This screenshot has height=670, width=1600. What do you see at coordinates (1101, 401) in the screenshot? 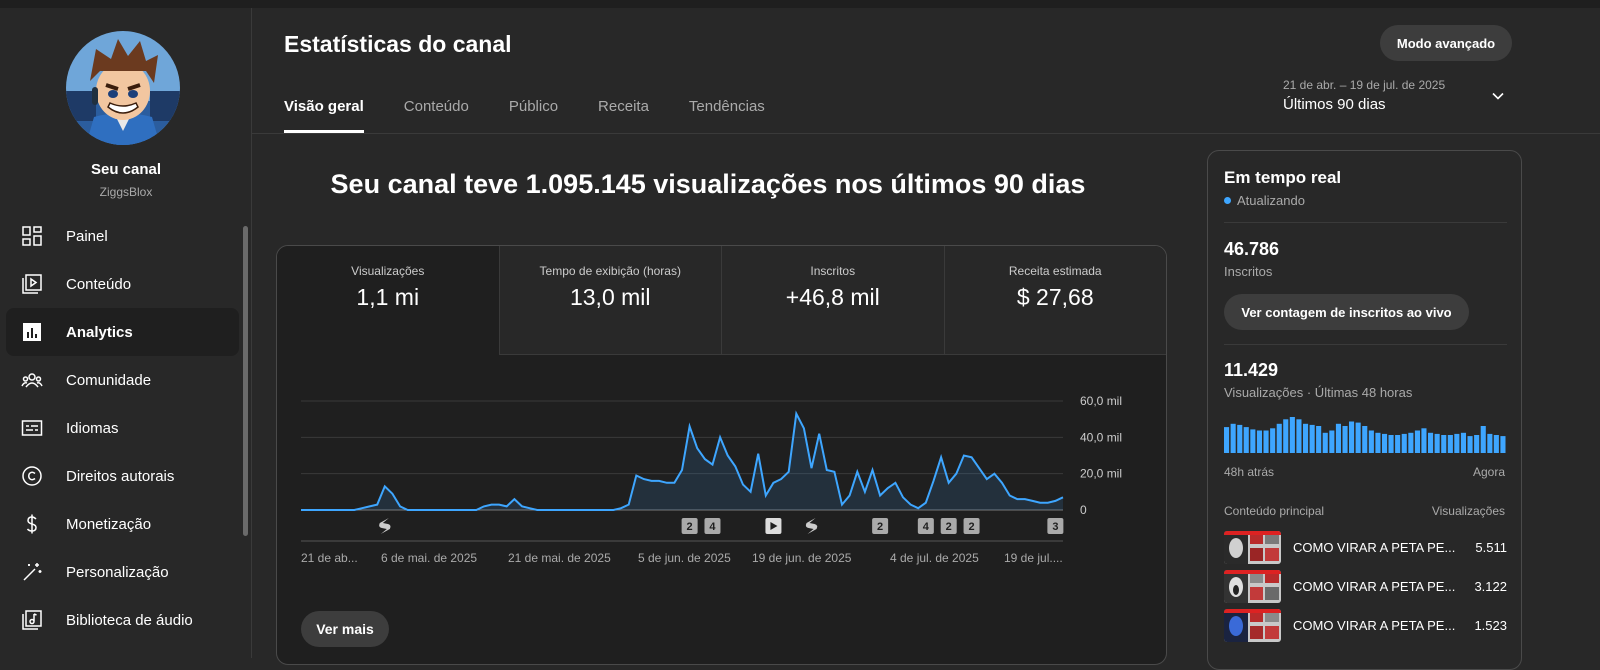
I see `y-tick-label: 60,0 mil` at bounding box center [1101, 401].